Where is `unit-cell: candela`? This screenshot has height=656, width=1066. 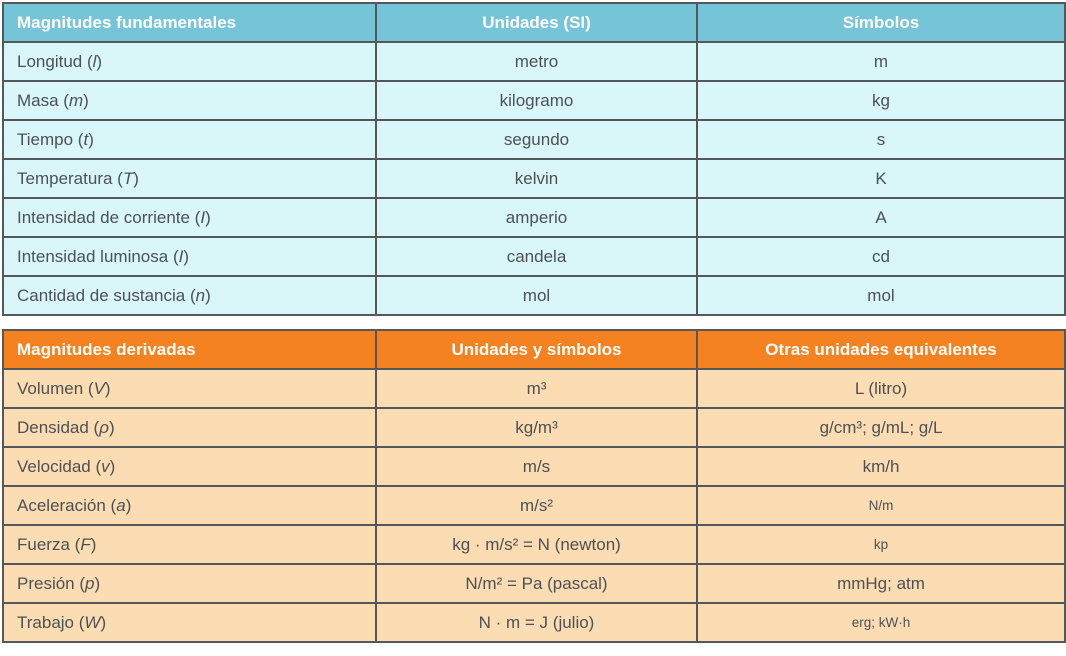
unit-cell: candela is located at coordinates (536, 256).